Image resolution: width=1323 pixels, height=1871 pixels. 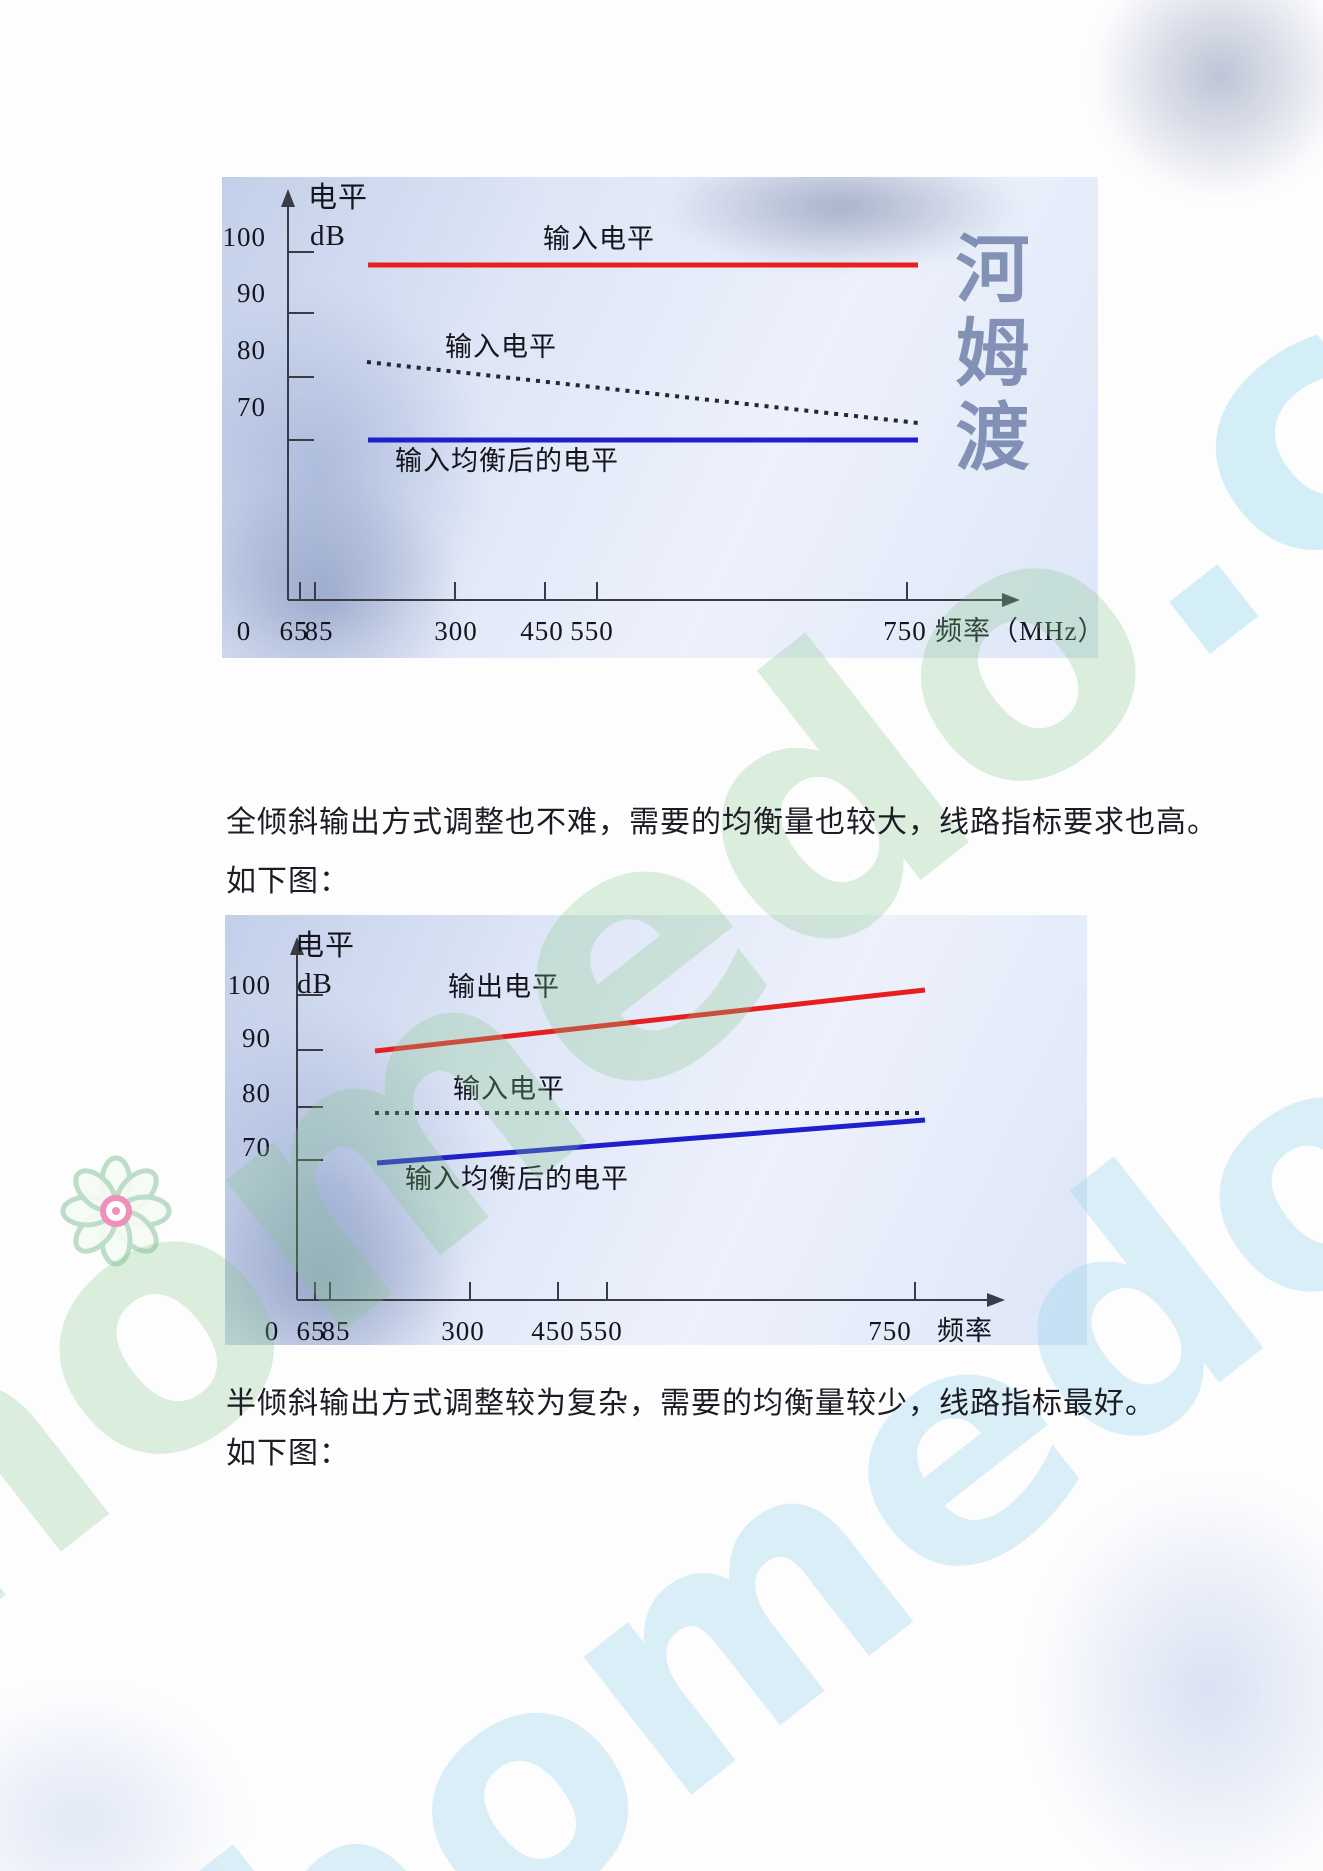 I want to click on chart2-x-axis-arrow-icon, so click(x=996, y=1300).